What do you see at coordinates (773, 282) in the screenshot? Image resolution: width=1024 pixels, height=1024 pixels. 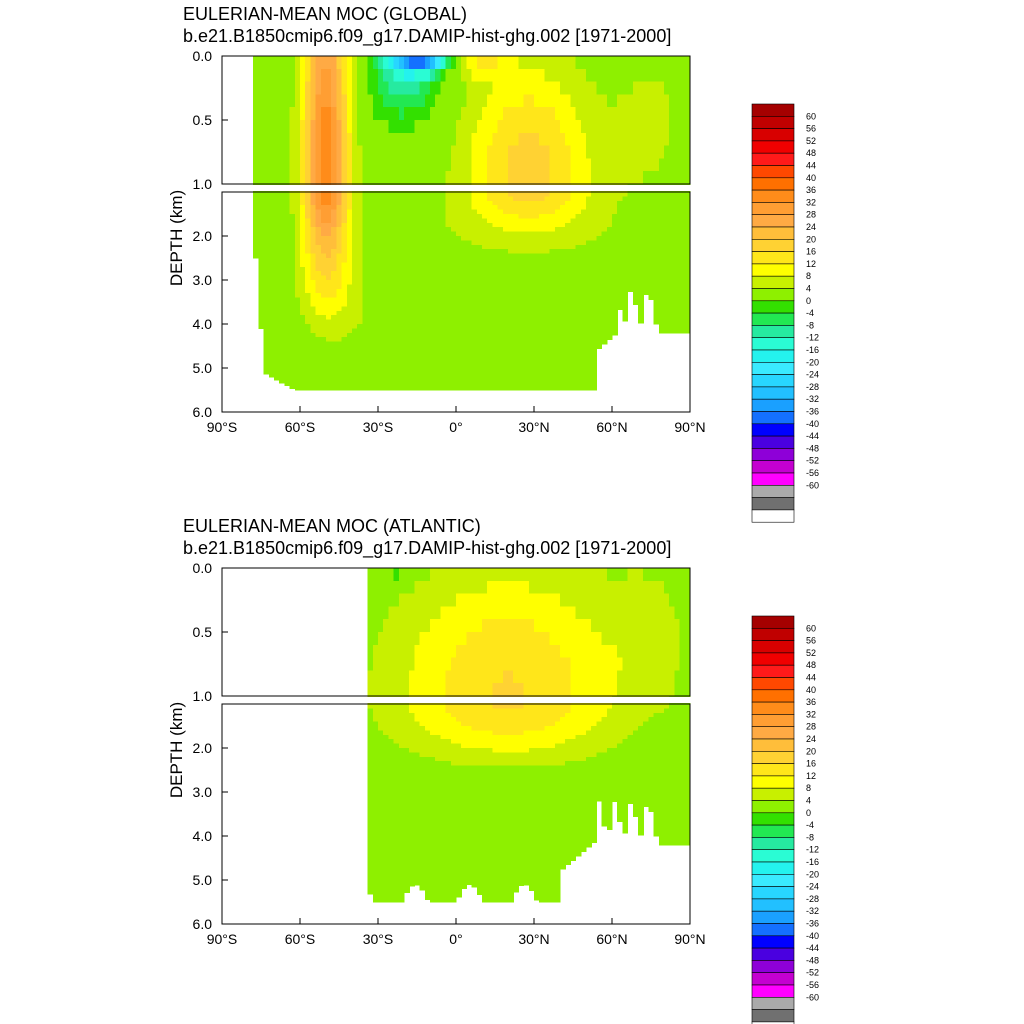 I see `colorbar-swatch` at bounding box center [773, 282].